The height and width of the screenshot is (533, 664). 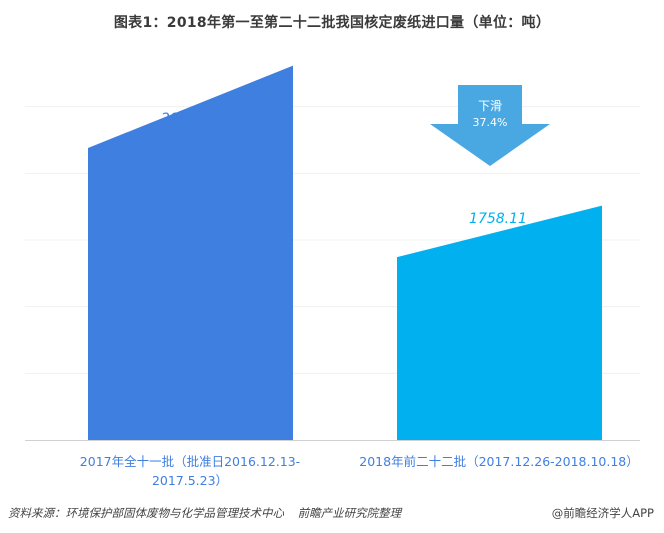 What do you see at coordinates (146, 513) in the screenshot?
I see `source-label: 资料来源：环境保护部固体废物与化学品管理技术中心` at bounding box center [146, 513].